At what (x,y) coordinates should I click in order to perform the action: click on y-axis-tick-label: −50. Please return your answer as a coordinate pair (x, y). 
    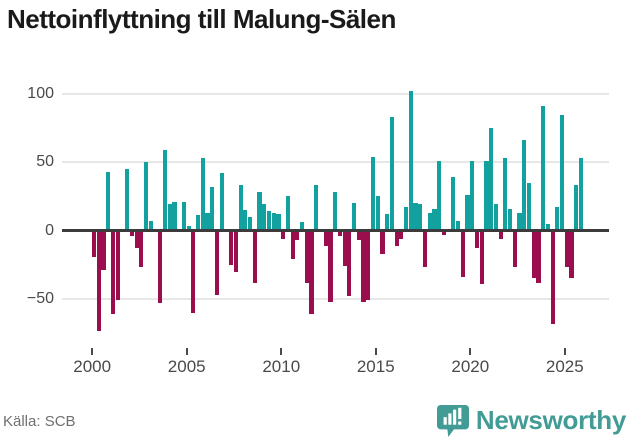
    Looking at the image, I should click on (40, 298).